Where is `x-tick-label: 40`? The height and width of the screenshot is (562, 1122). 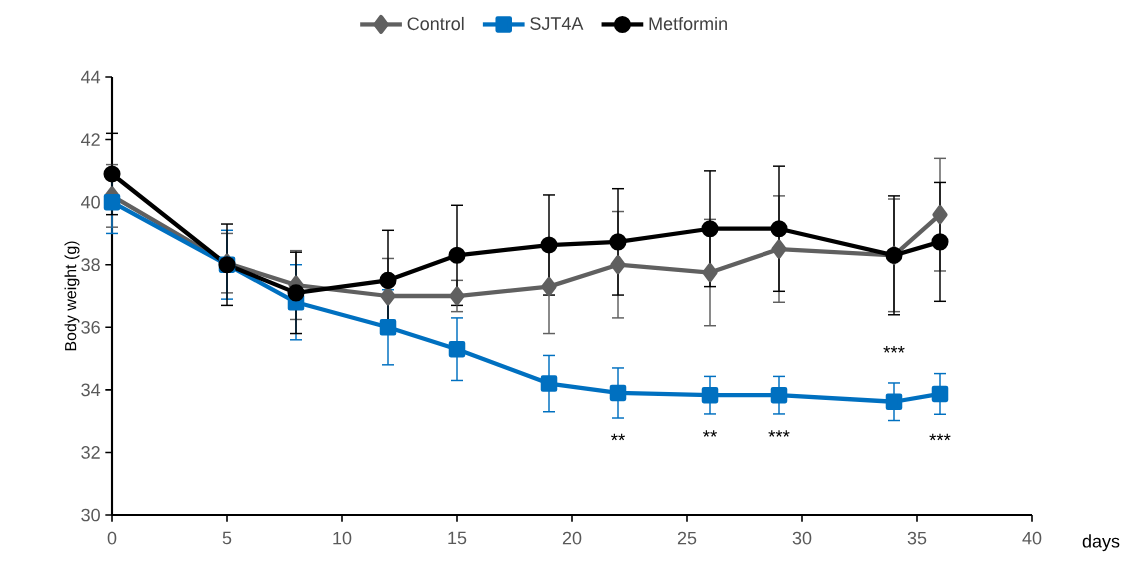 x-tick-label: 40 is located at coordinates (1032, 538).